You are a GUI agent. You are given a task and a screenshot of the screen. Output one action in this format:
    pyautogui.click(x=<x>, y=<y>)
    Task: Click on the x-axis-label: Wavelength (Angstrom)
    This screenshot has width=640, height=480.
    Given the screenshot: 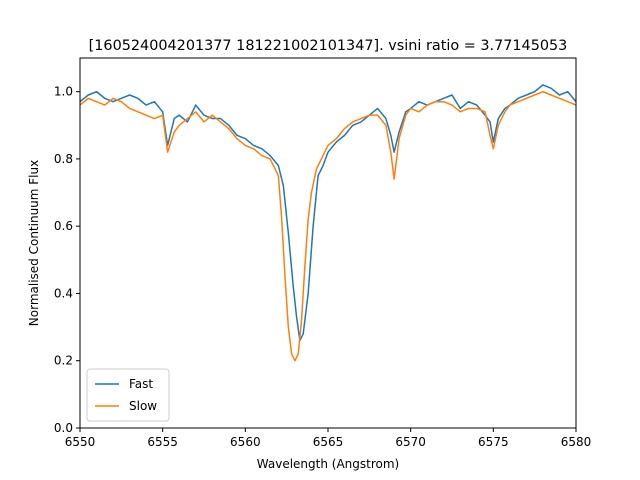 What is the action you would take?
    pyautogui.click(x=328, y=464)
    